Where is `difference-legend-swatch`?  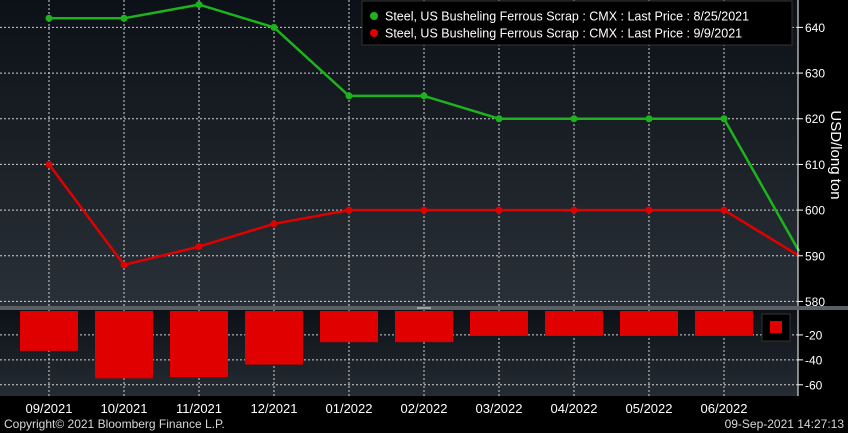
difference-legend-swatch is located at coordinates (776, 327).